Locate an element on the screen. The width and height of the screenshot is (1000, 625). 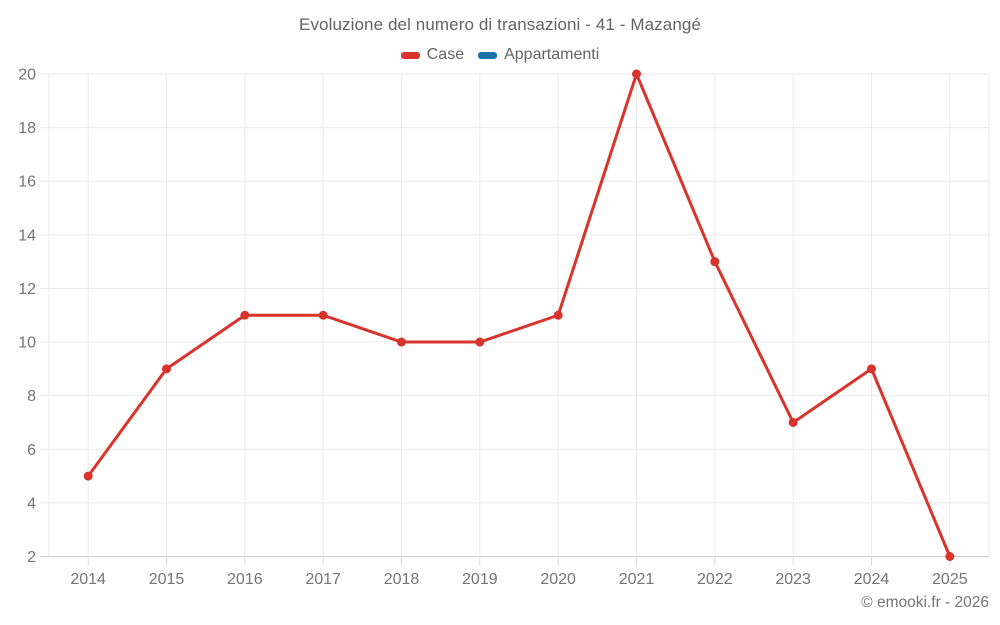
legend-item-case: Case is located at coordinates (432, 55).